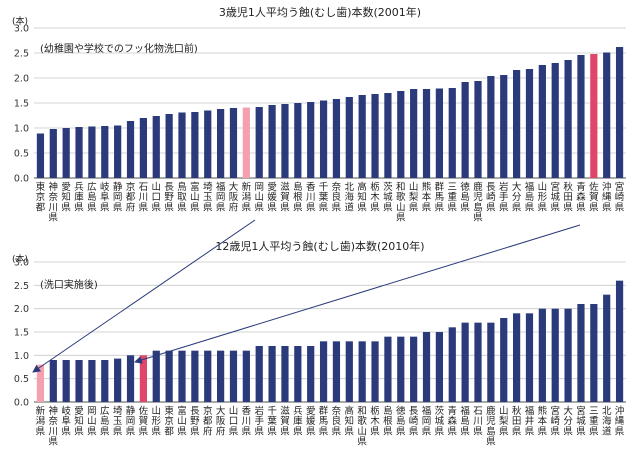 The image size is (640, 473). What do you see at coordinates (21, 129) in the screenshot?
I see `y-tick-label: 1.0` at bounding box center [21, 129].